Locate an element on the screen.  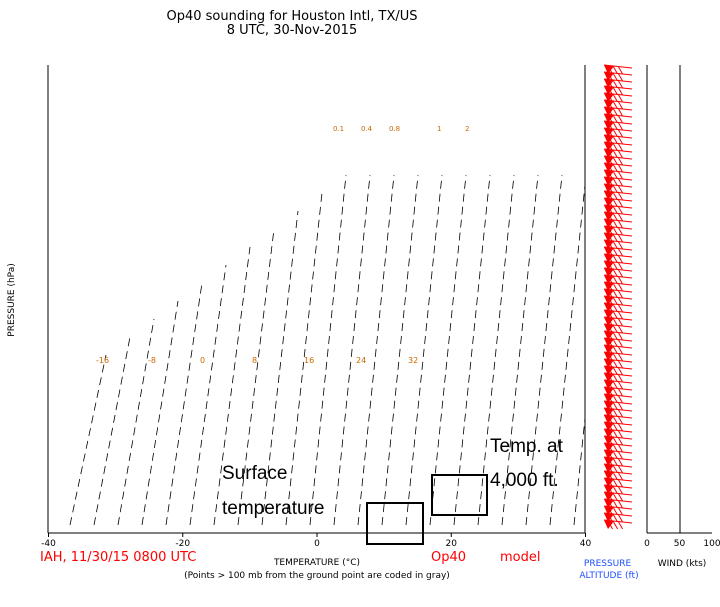
moist-label--16: -16 is located at coordinates (102, 360).